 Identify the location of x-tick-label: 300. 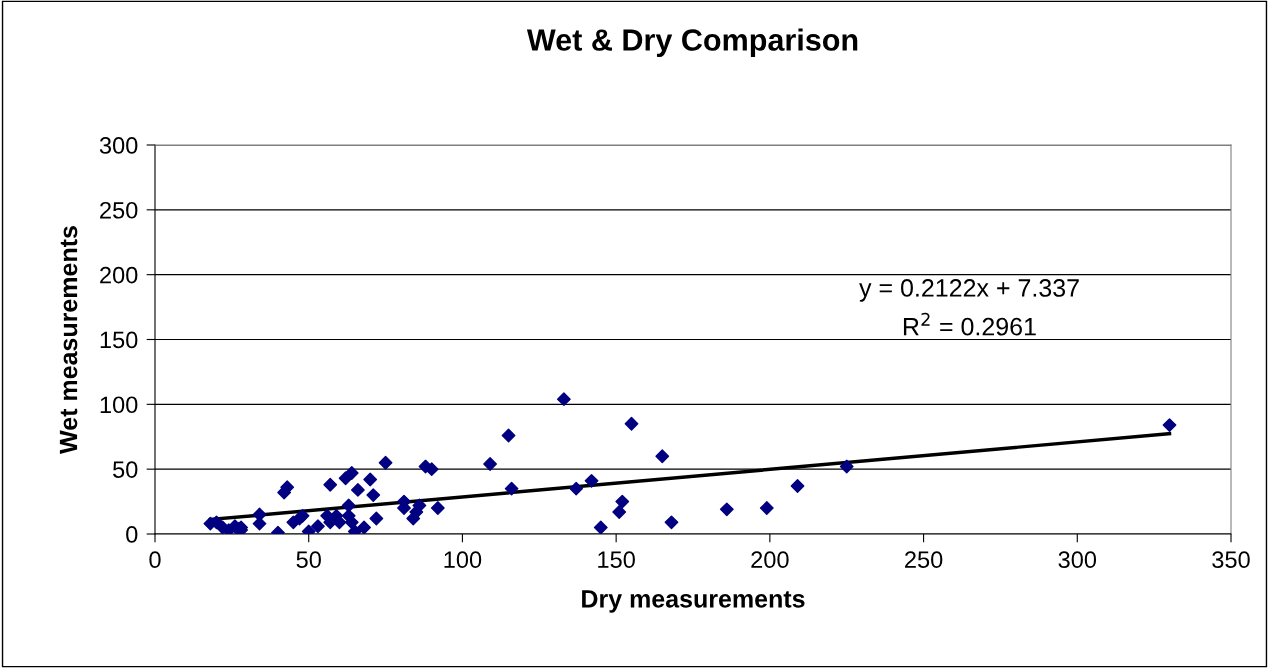
(1077, 560).